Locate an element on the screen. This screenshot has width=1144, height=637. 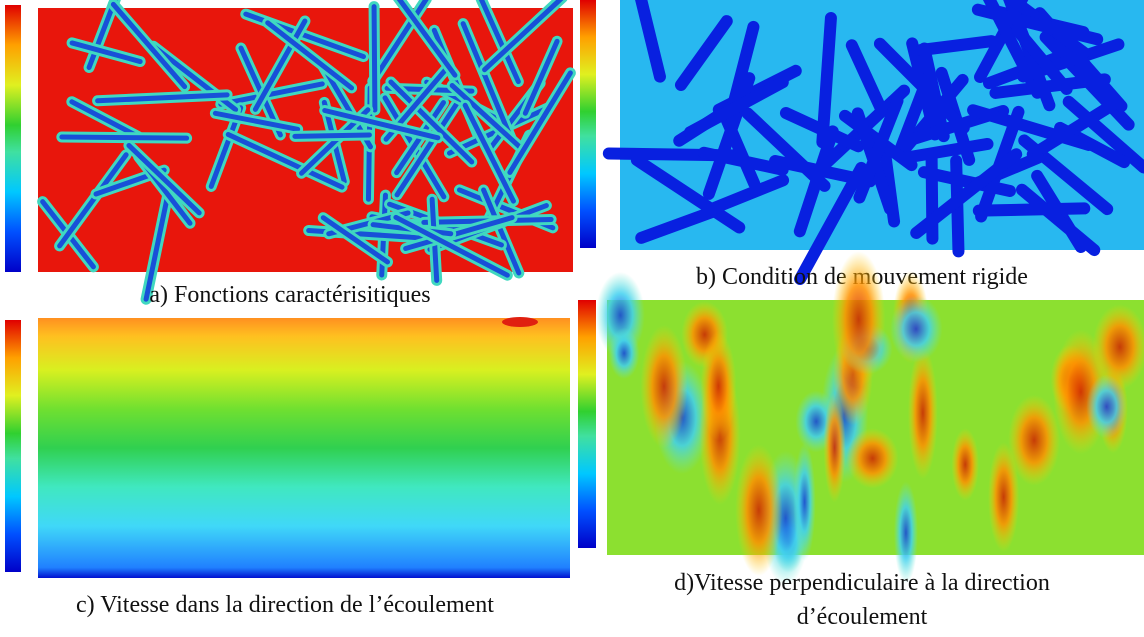
caption-line: d’écoulement is located at coordinates (862, 617).